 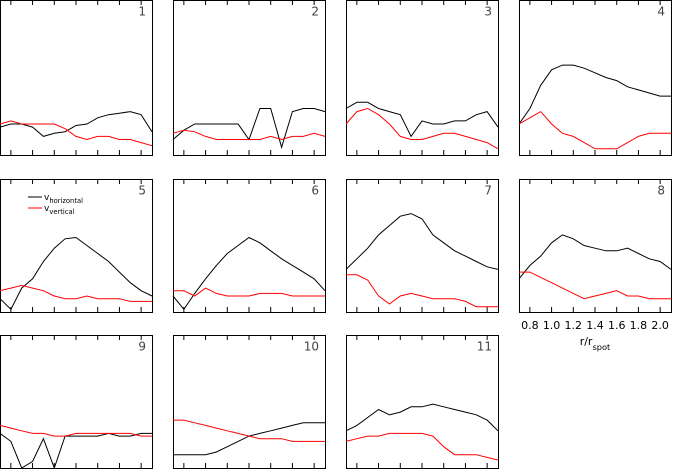 I want to click on panel-number: 7, so click(x=488, y=191).